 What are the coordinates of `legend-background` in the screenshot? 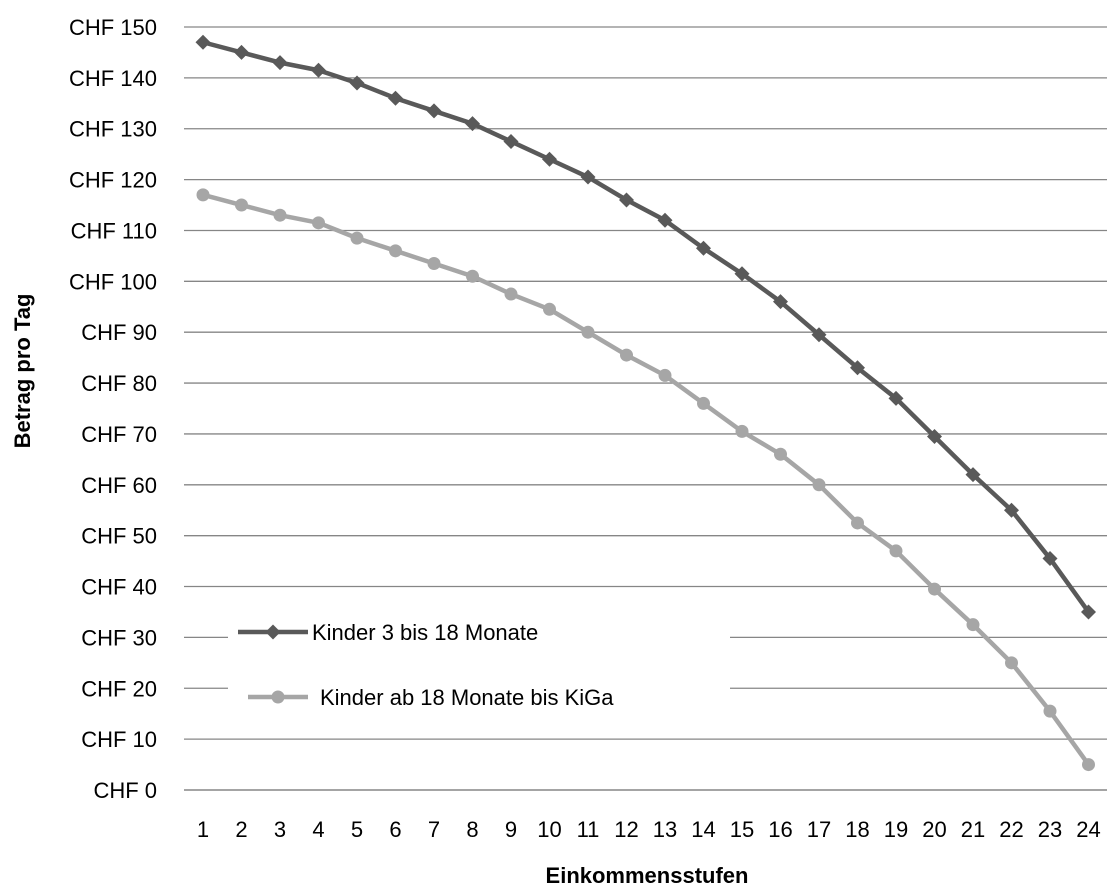 It's located at (479, 663).